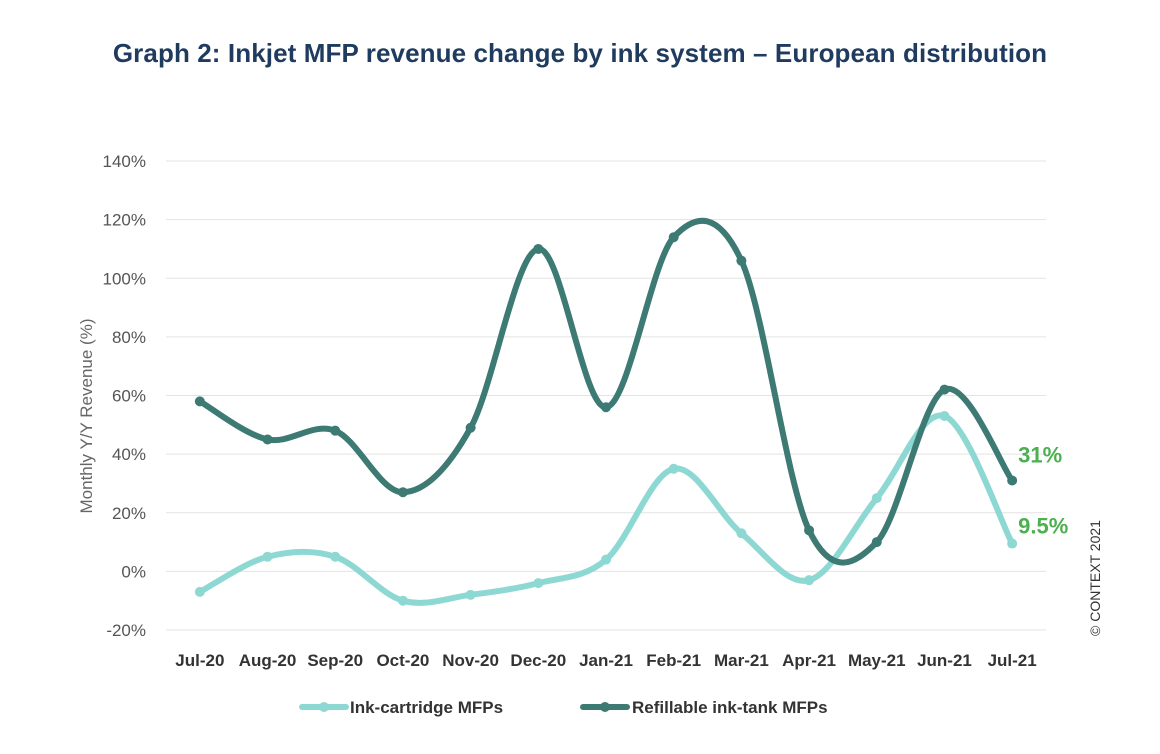 Image resolution: width=1160 pixels, height=754 pixels. Describe the element at coordinates (402, 660) in the screenshot. I see `x-tick-label: Oct-20` at that location.